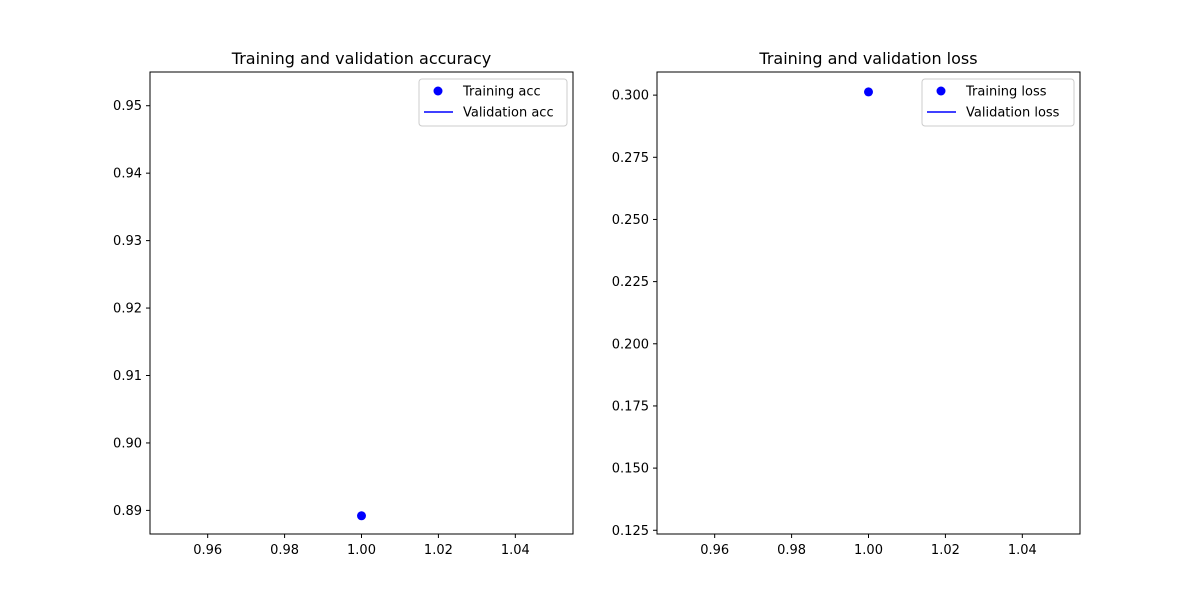 This screenshot has width=1200, height=600. What do you see at coordinates (630, 406) in the screenshot?
I see `chart-2-y-tick-label: 0.175` at bounding box center [630, 406].